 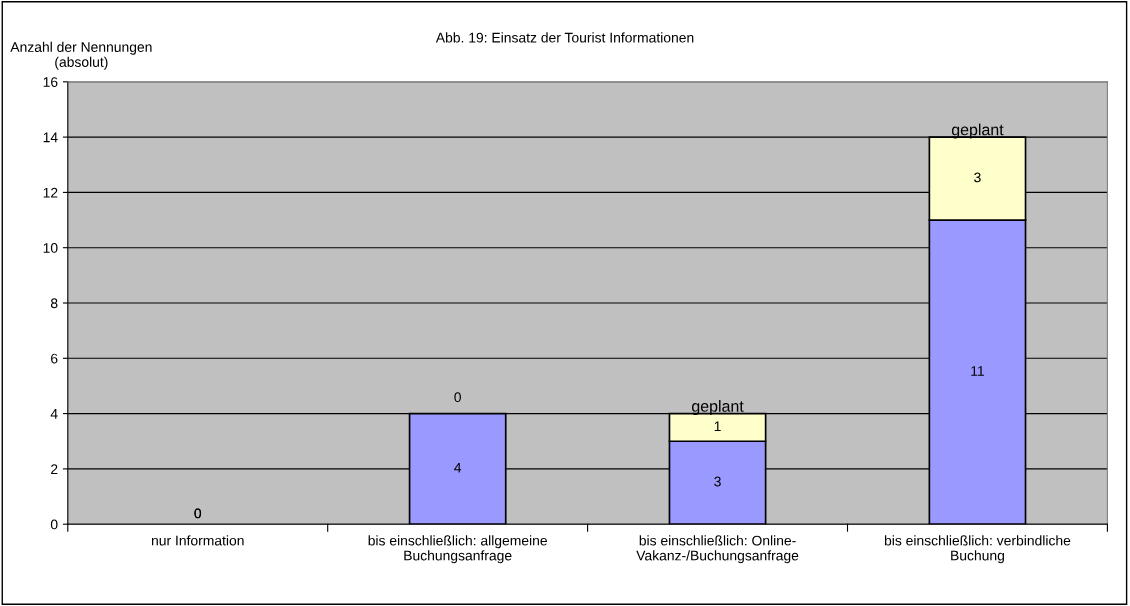 I want to click on data-label: 1, so click(x=717, y=426).